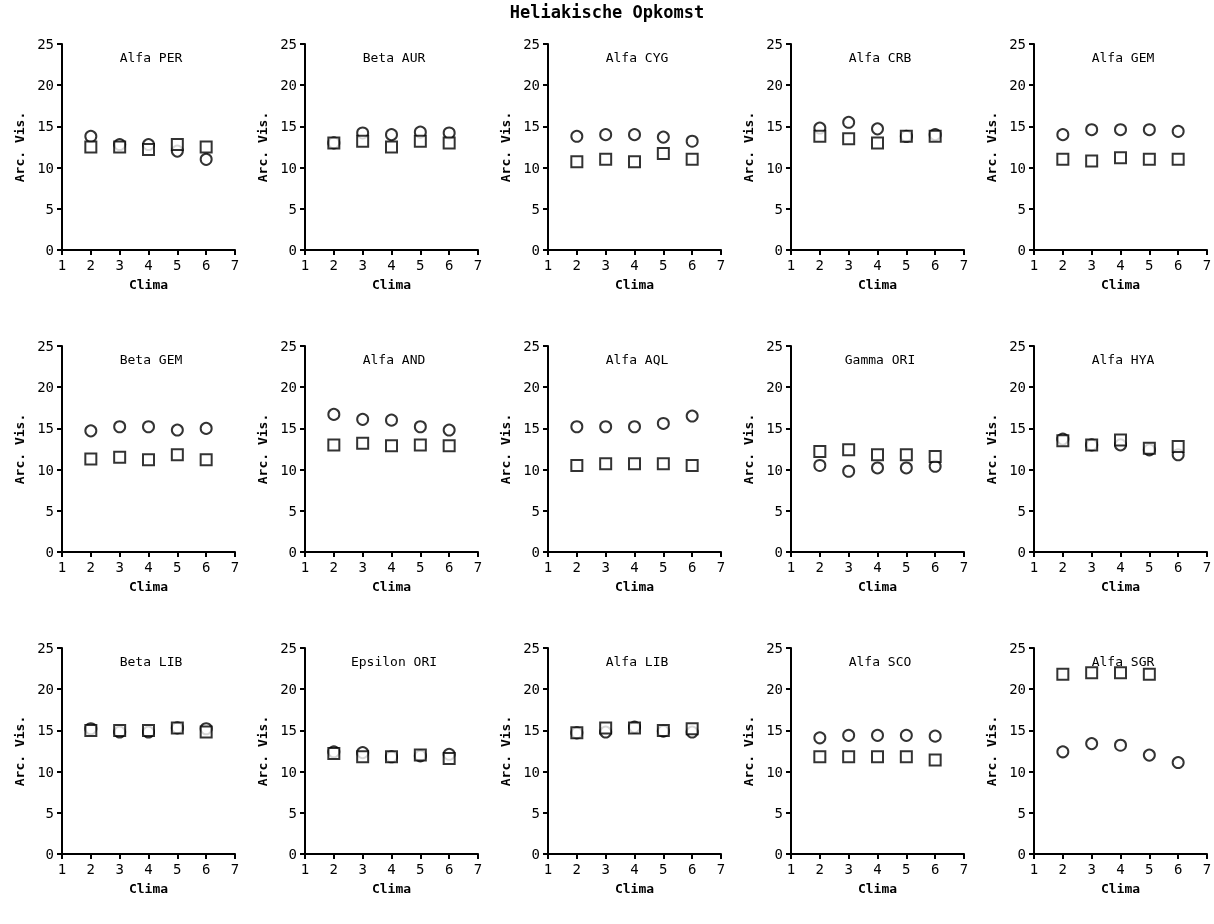 This screenshot has width=1214, height=924. What do you see at coordinates (607, 12) in the screenshot?
I see `text: Heliakische Opkomst` at bounding box center [607, 12].